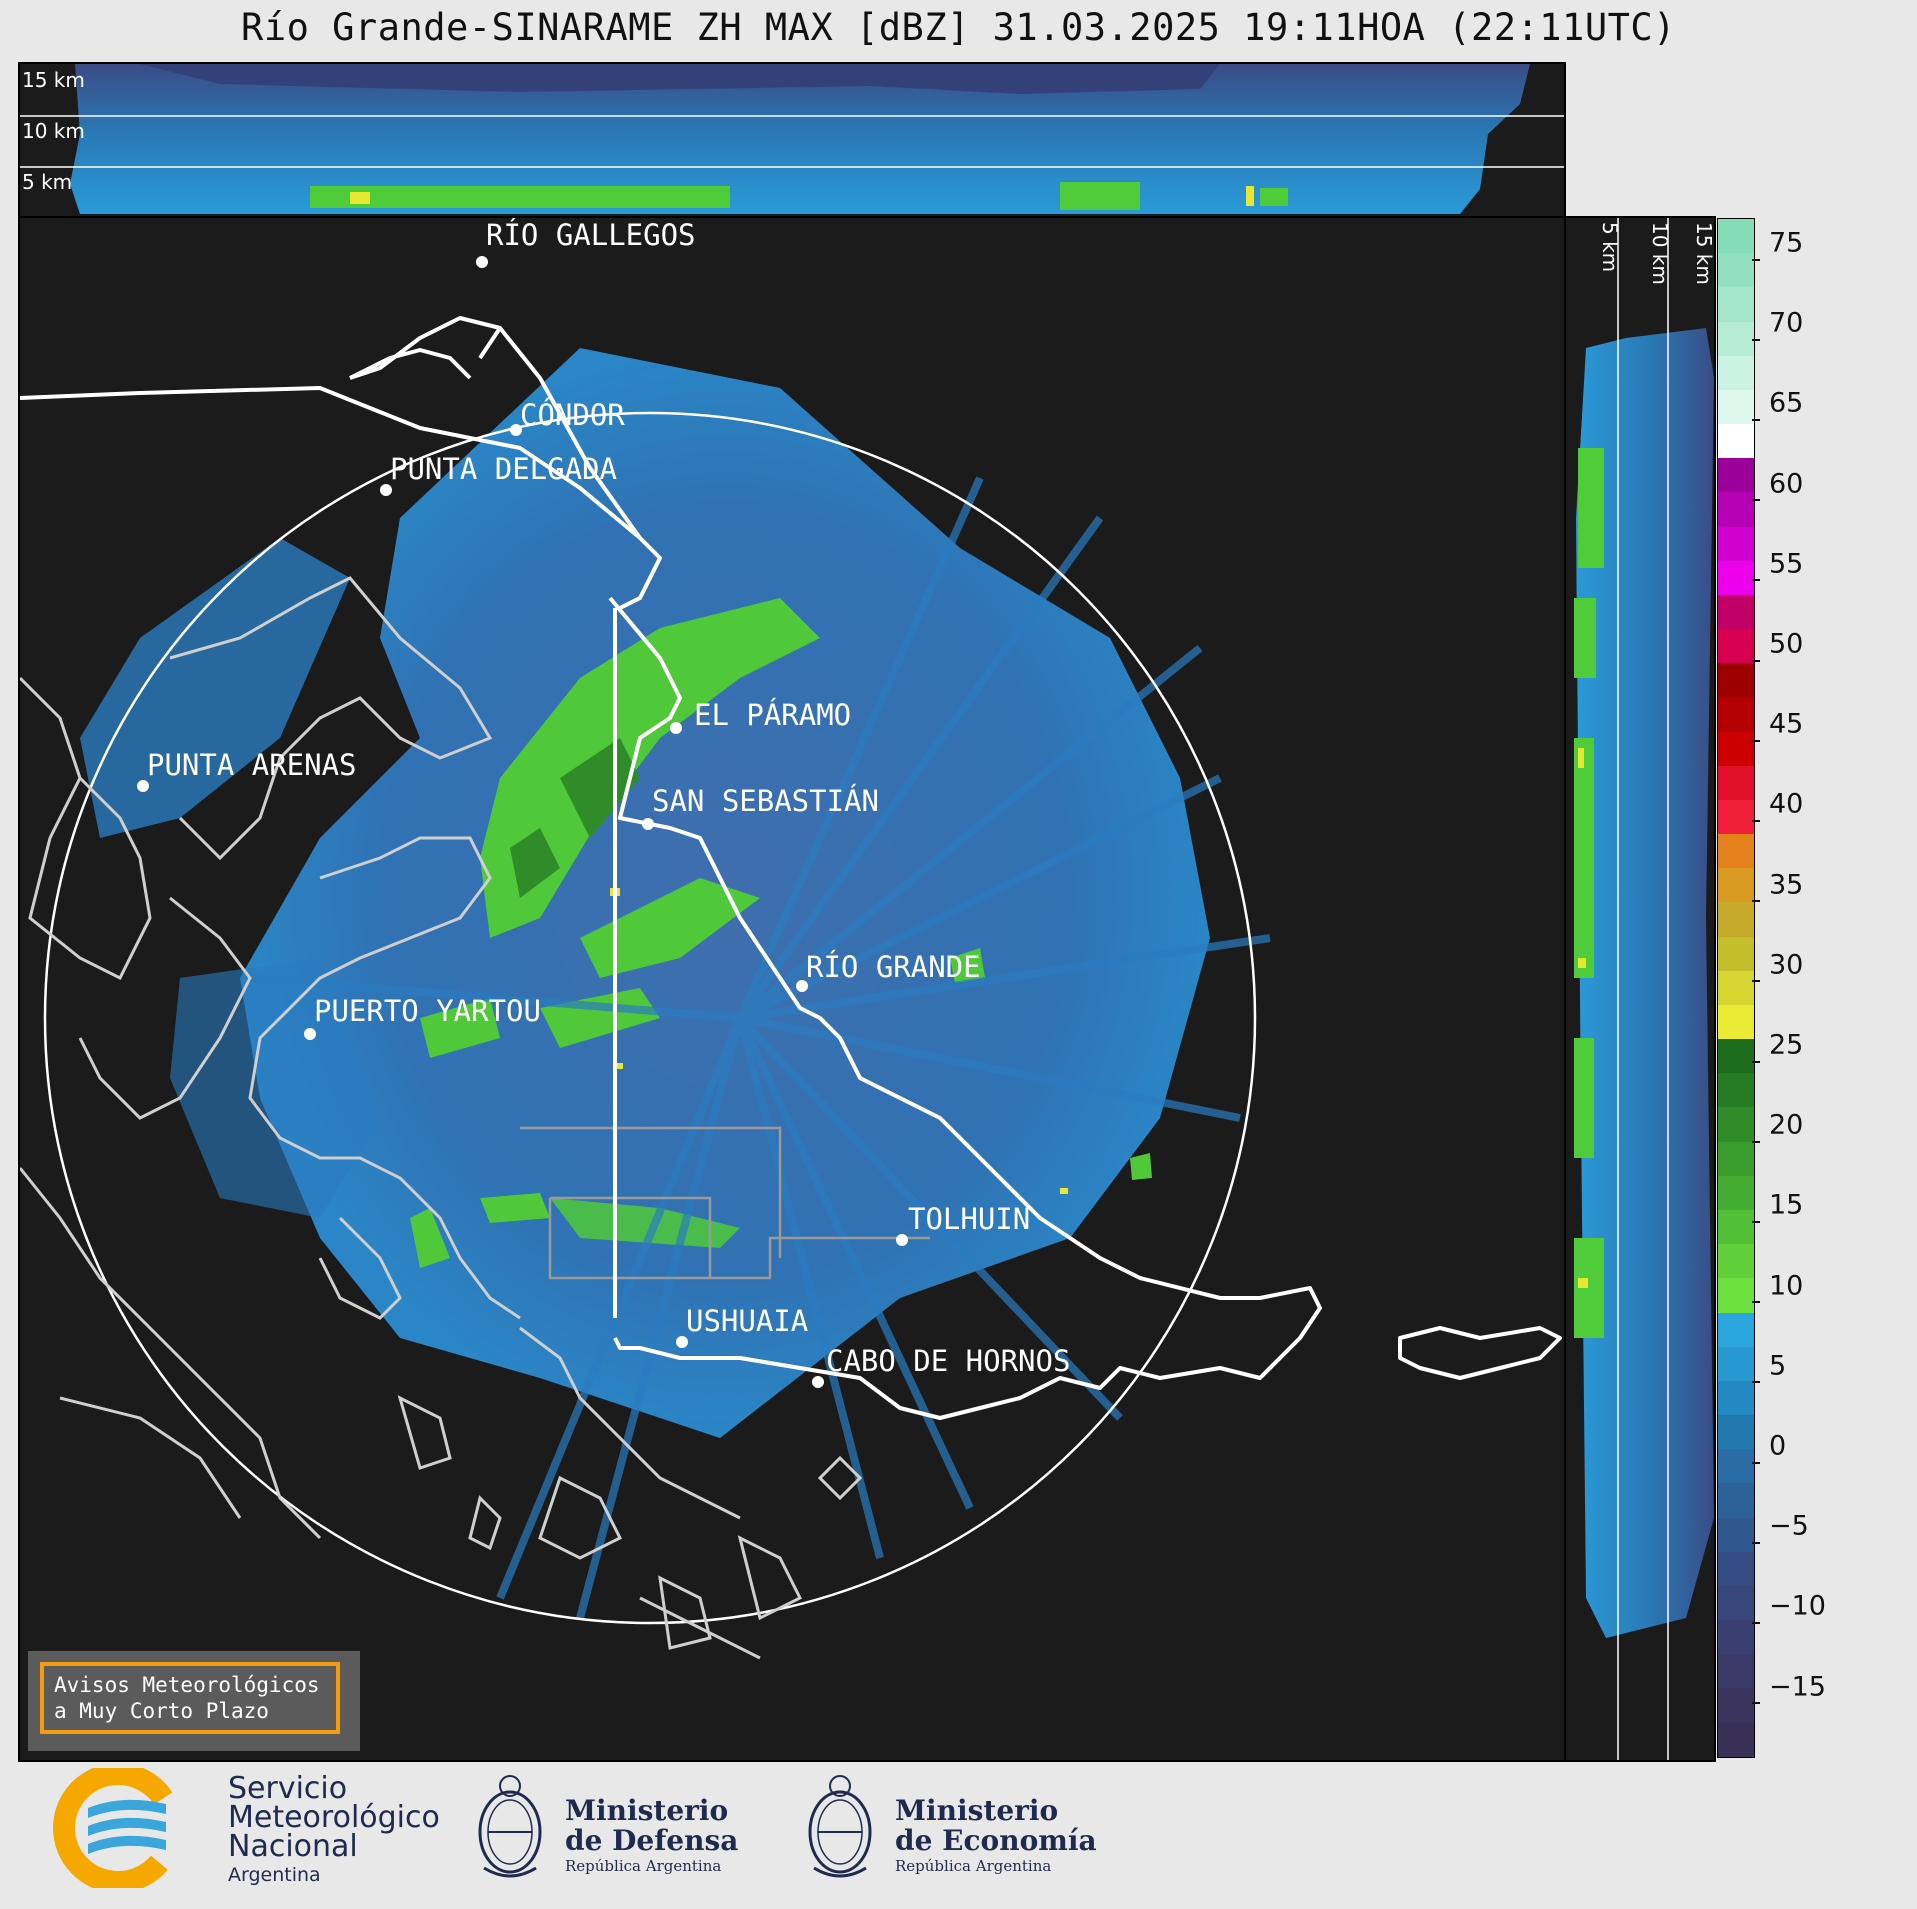  What do you see at coordinates (1768, 1454) in the screenshot?
I see `colorbar-tick-label: 0` at bounding box center [1768, 1454].